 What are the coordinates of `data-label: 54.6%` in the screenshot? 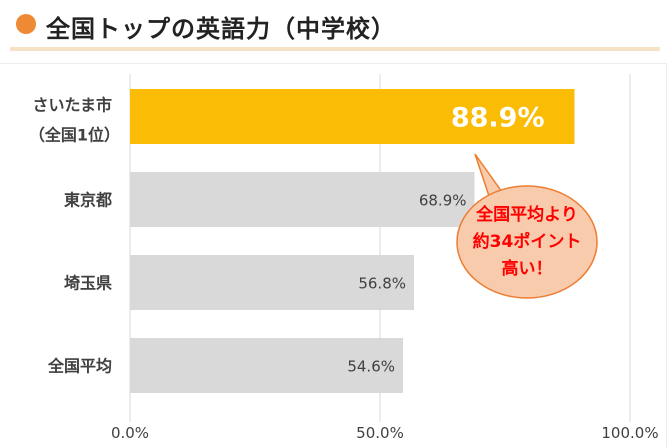 It's located at (371, 367).